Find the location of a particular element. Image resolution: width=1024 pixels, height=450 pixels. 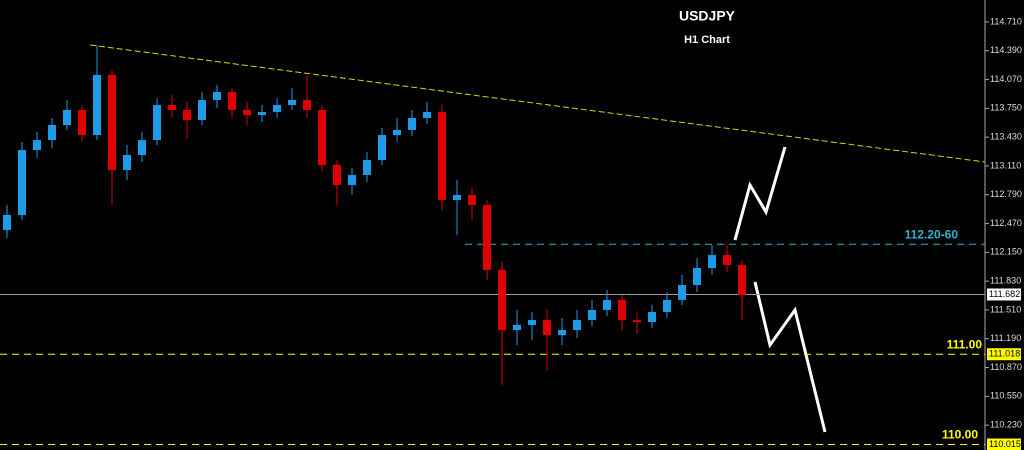

level-label: 112.20-60 is located at coordinates (932, 234).